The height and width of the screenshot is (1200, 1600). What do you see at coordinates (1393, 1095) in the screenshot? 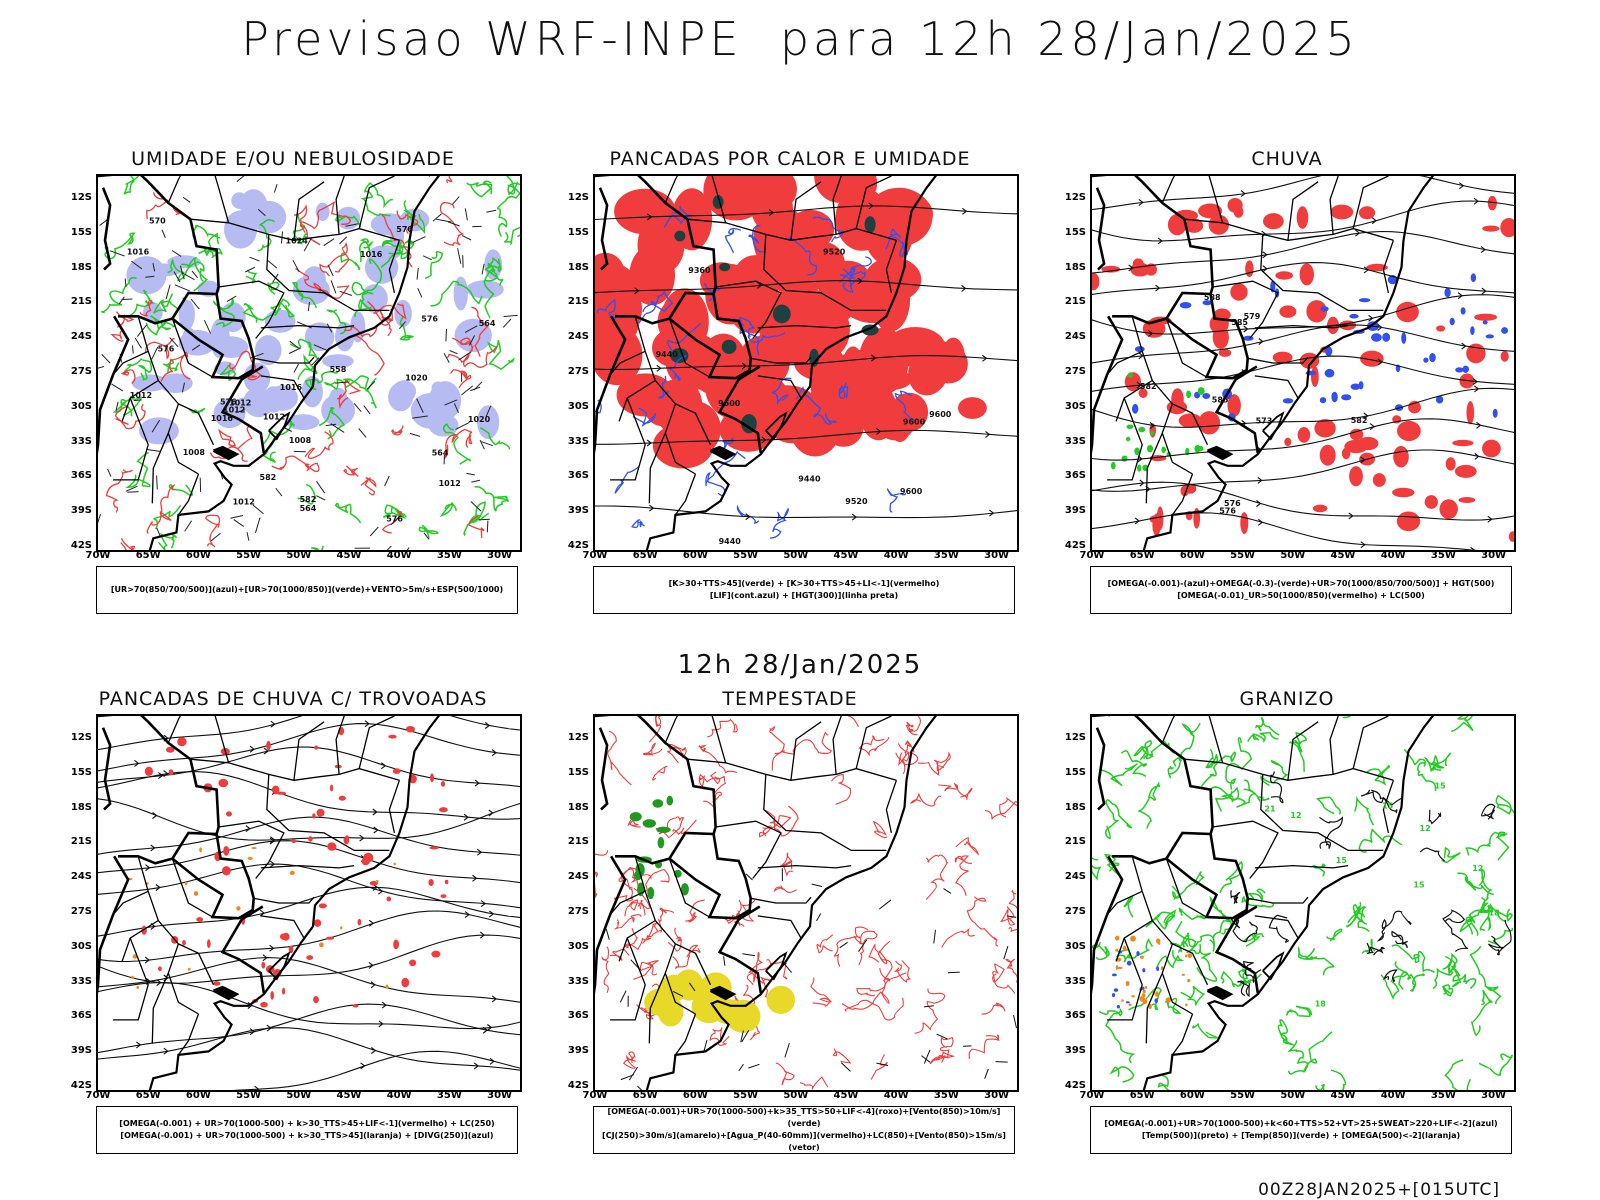
I see `longitude-tick-label: 40W` at bounding box center [1393, 1095].